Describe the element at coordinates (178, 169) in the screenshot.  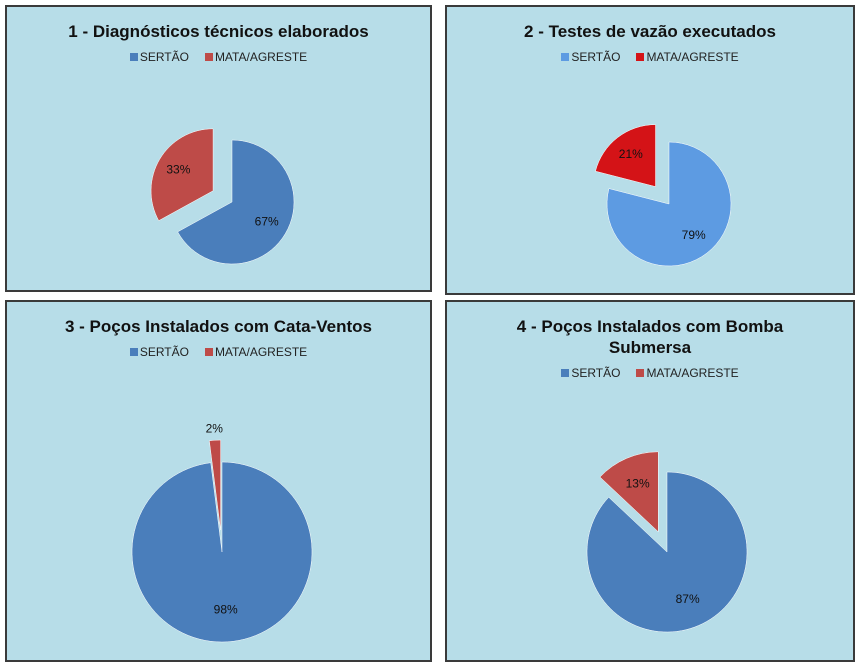
I see `data-label: 33%` at that location.